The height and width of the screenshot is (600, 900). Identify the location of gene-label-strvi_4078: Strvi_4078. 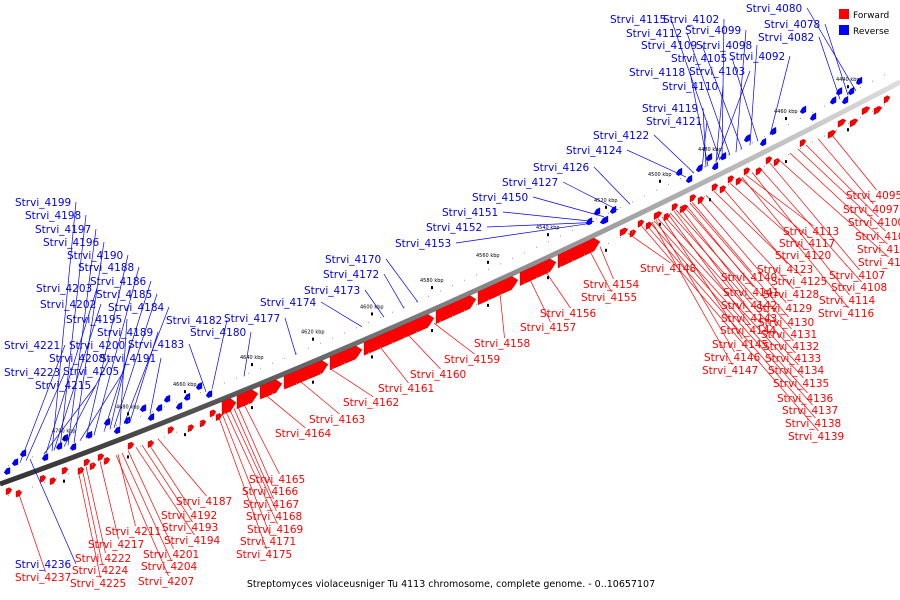
(792, 25).